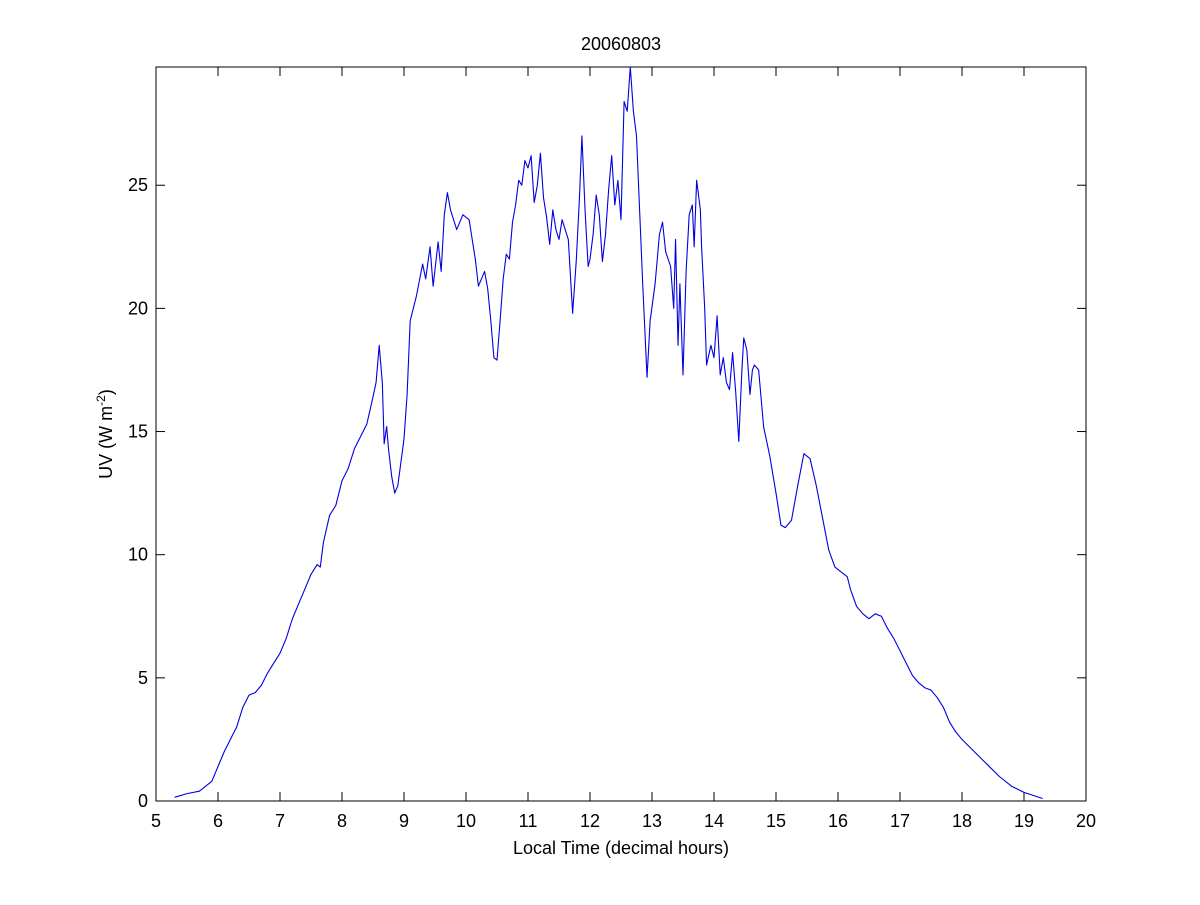 This screenshot has width=1200, height=905. What do you see at coordinates (156, 821) in the screenshot?
I see `x-tick-label: 5` at bounding box center [156, 821].